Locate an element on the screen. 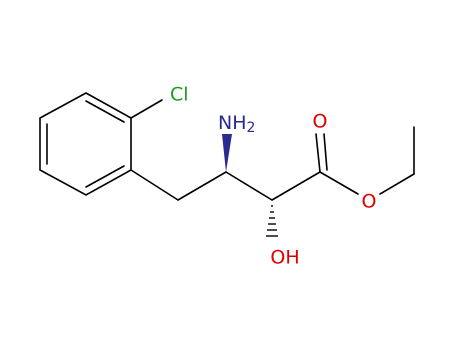  hashed-bond is located at coordinates (272, 221).